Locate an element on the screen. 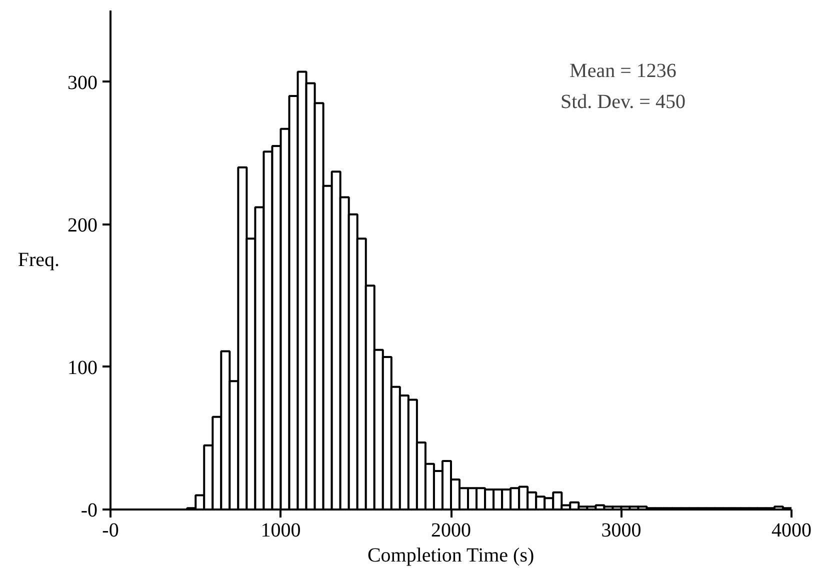 The height and width of the screenshot is (579, 826). x-tick-label: 4000 is located at coordinates (792, 531).